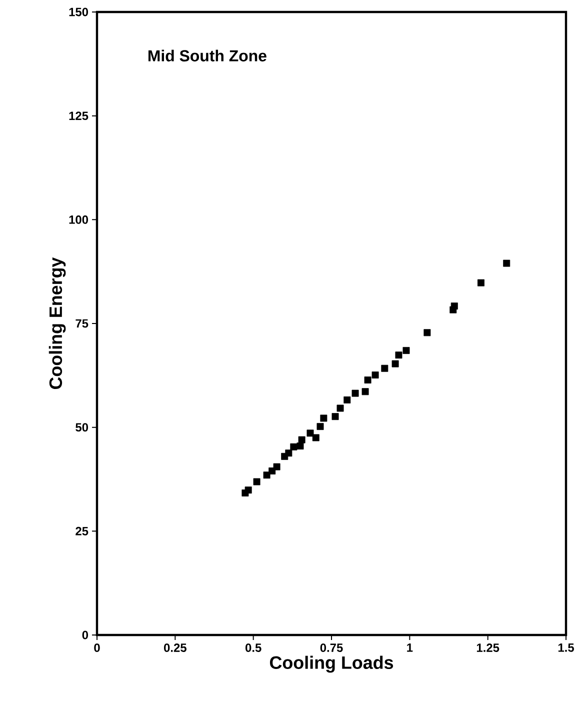  I want to click on x-tick-label: 0.75, so click(331, 648).